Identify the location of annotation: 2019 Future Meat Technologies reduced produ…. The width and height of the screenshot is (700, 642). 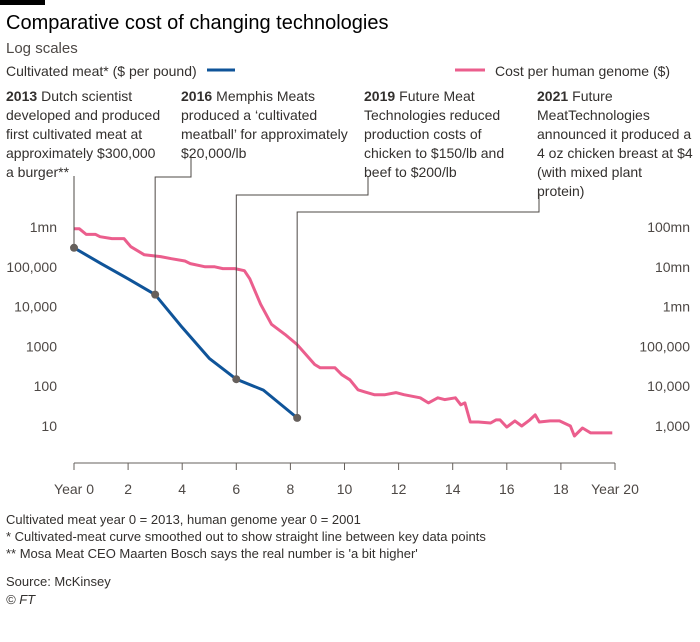
(434, 134).